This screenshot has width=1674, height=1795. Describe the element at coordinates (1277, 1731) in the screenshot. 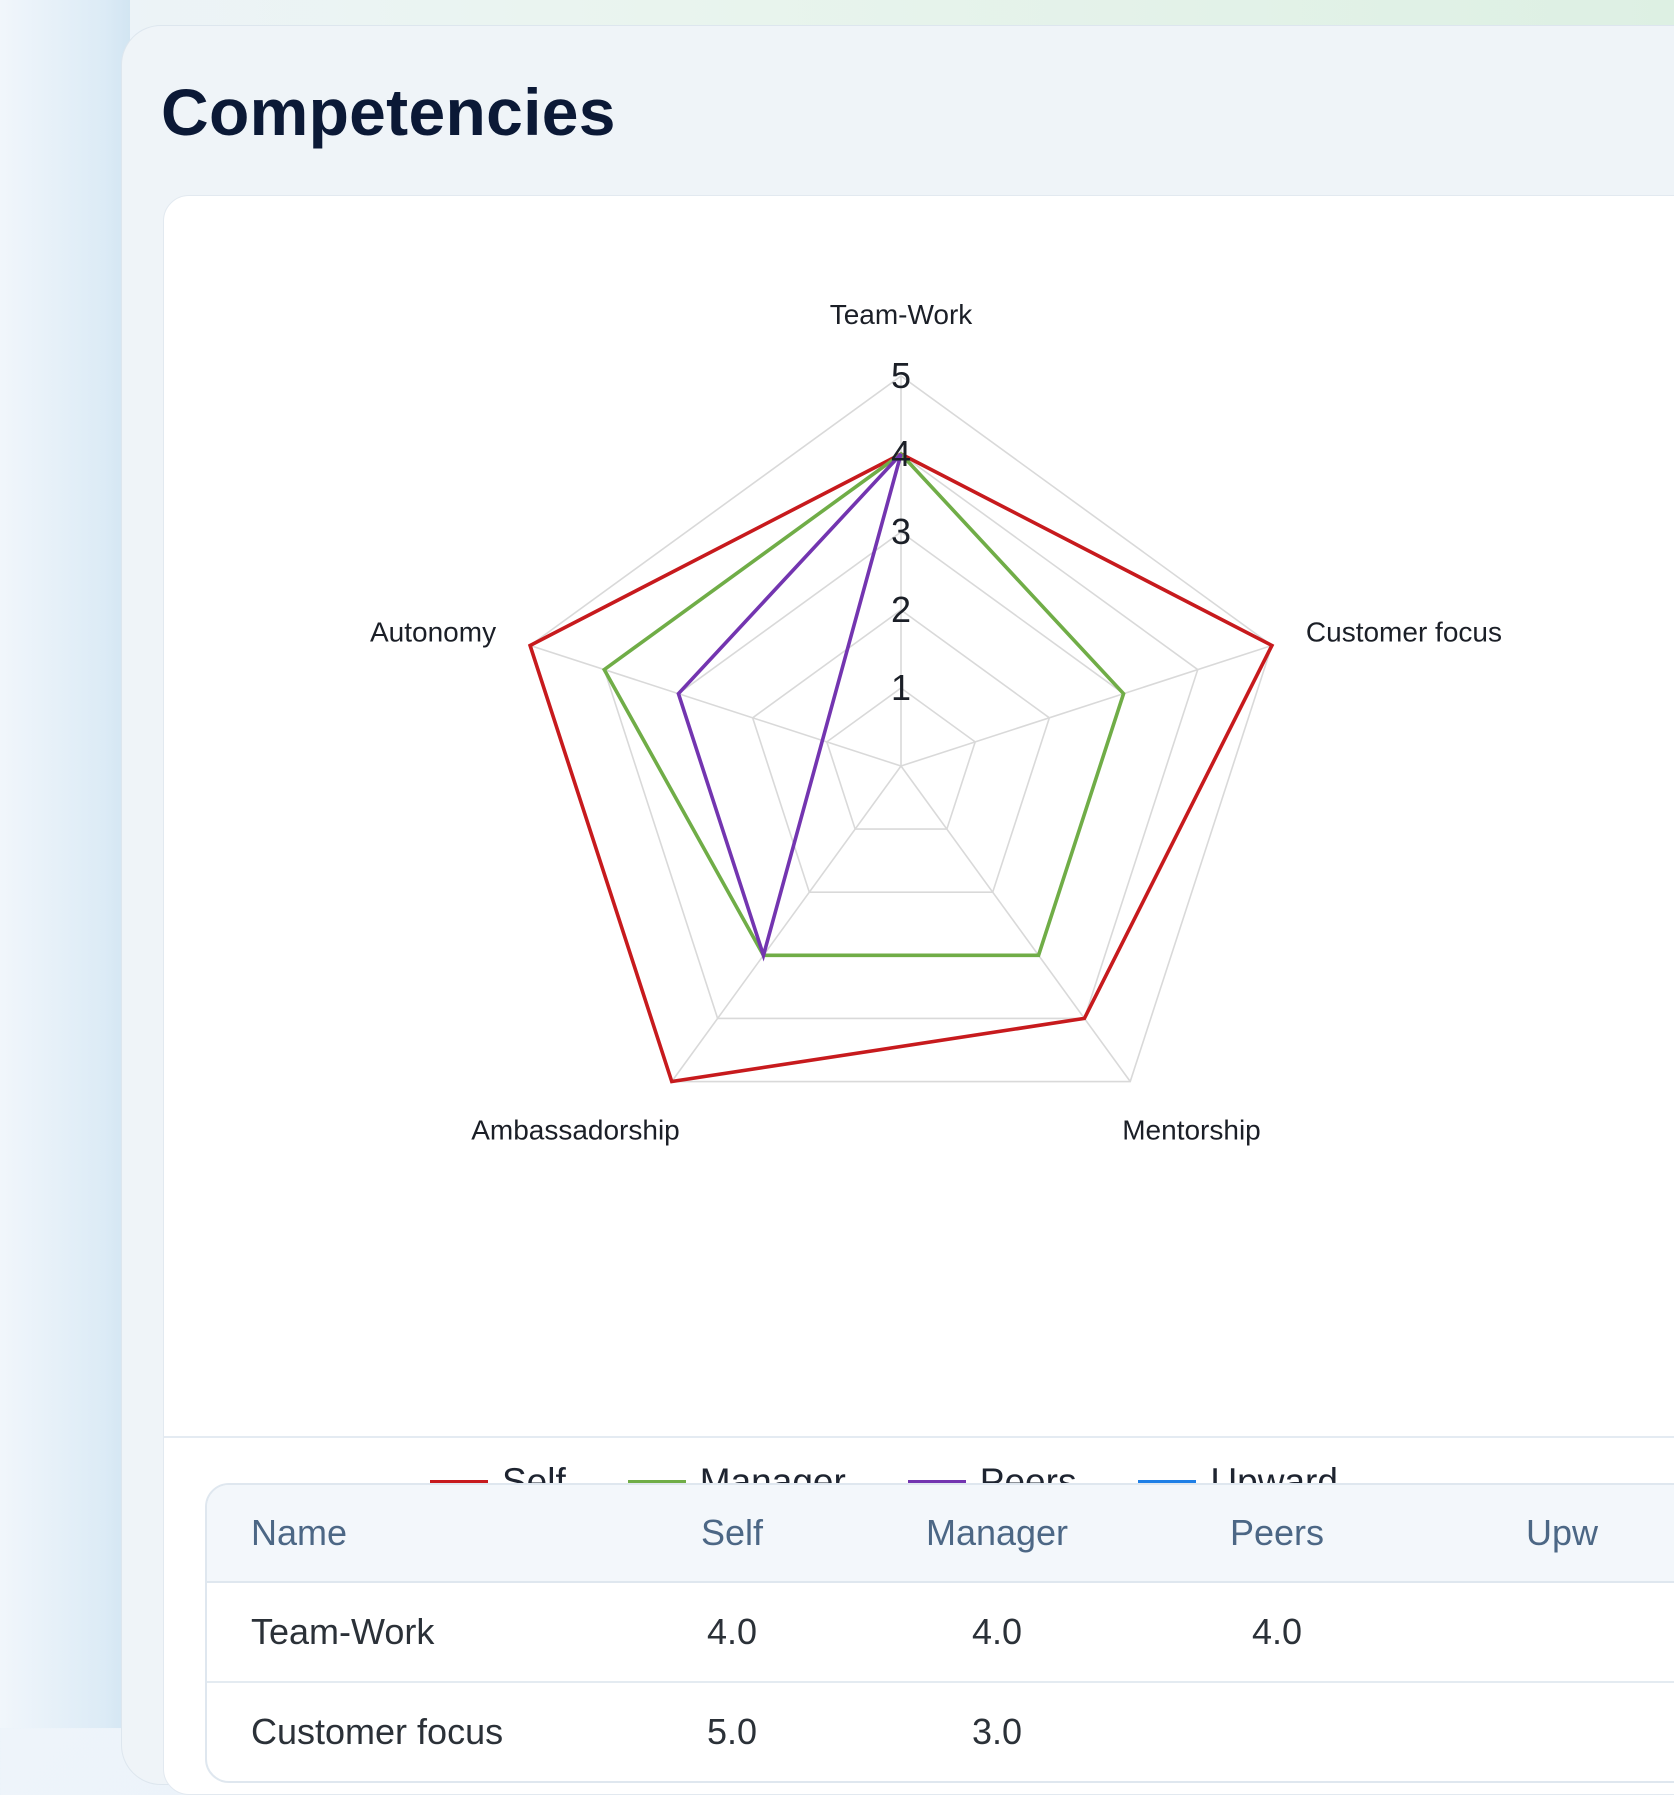

I see `cell-peers` at that location.